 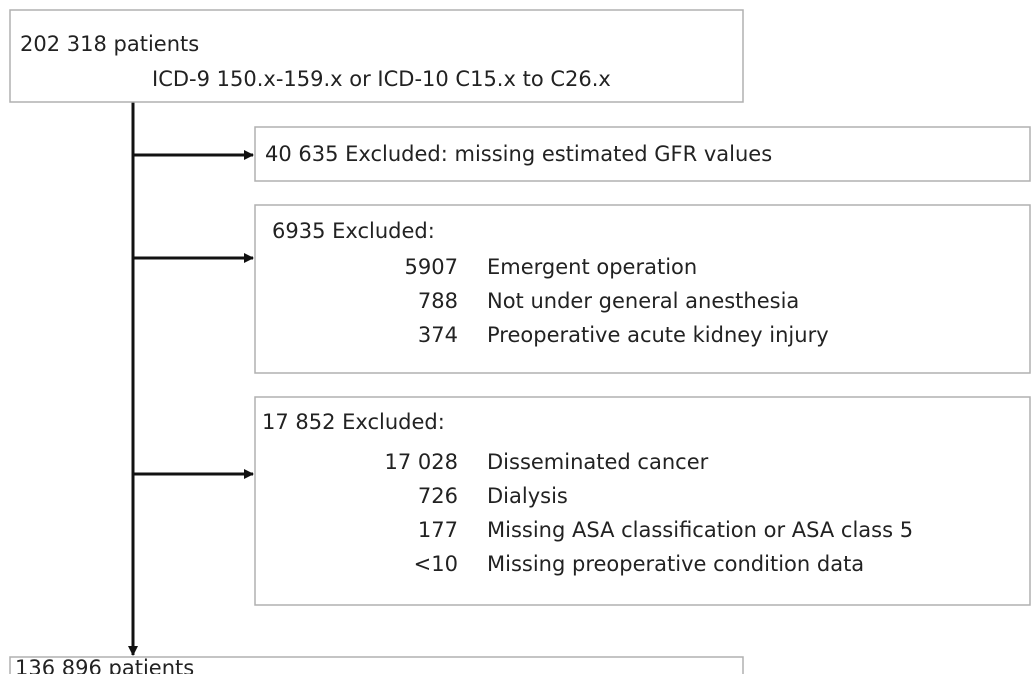 I want to click on end-box, so click(x=376, y=665).